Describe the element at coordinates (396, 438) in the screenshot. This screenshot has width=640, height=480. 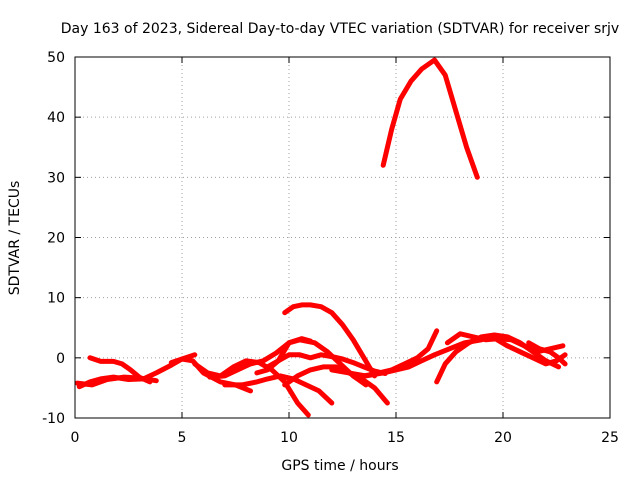
I see `x-tick-label: 15` at that location.